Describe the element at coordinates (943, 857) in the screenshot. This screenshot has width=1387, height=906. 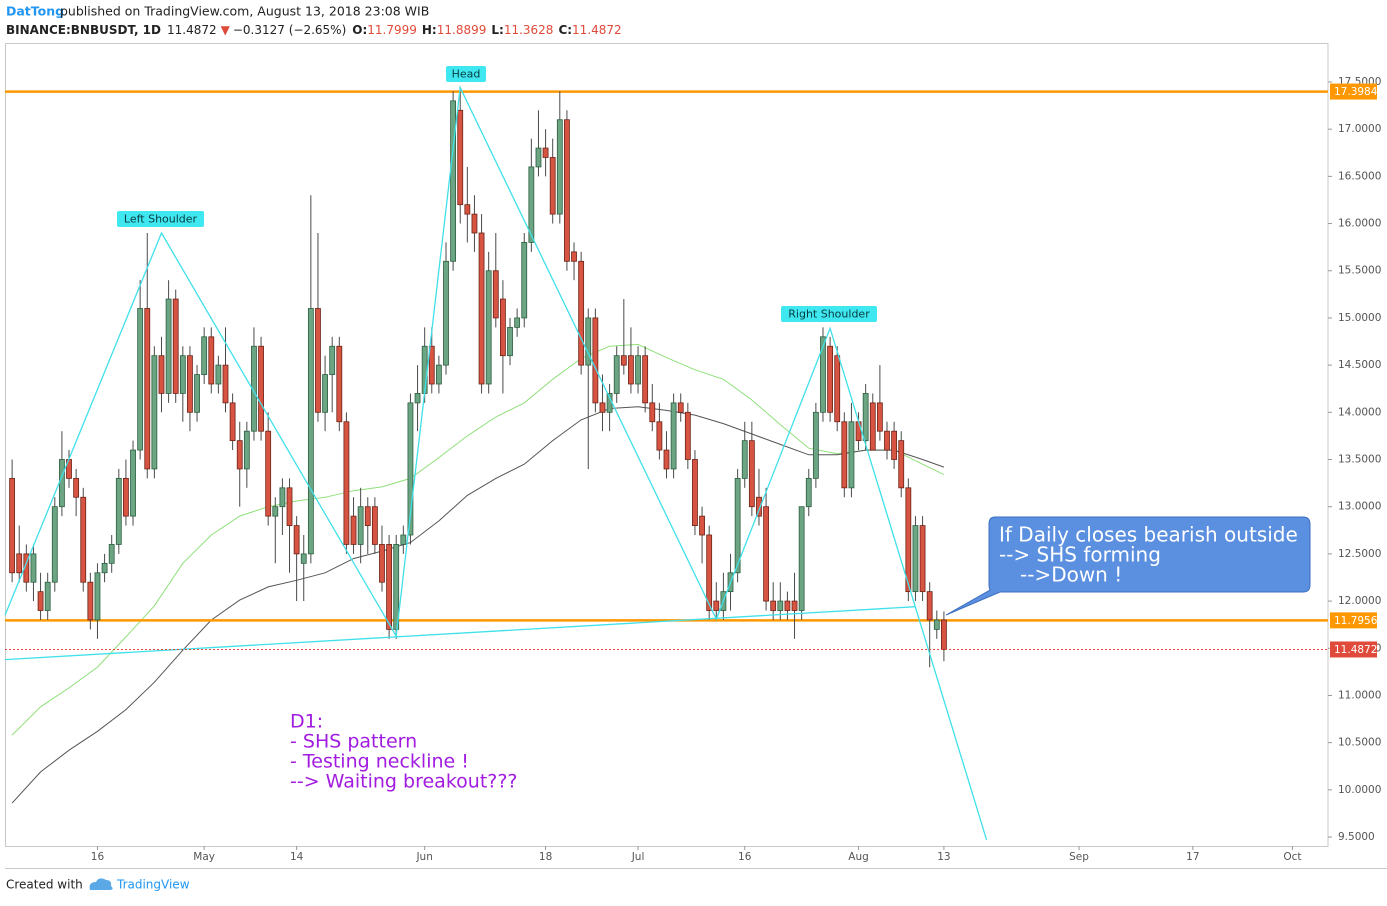
I see `x-tick-label: 13` at that location.